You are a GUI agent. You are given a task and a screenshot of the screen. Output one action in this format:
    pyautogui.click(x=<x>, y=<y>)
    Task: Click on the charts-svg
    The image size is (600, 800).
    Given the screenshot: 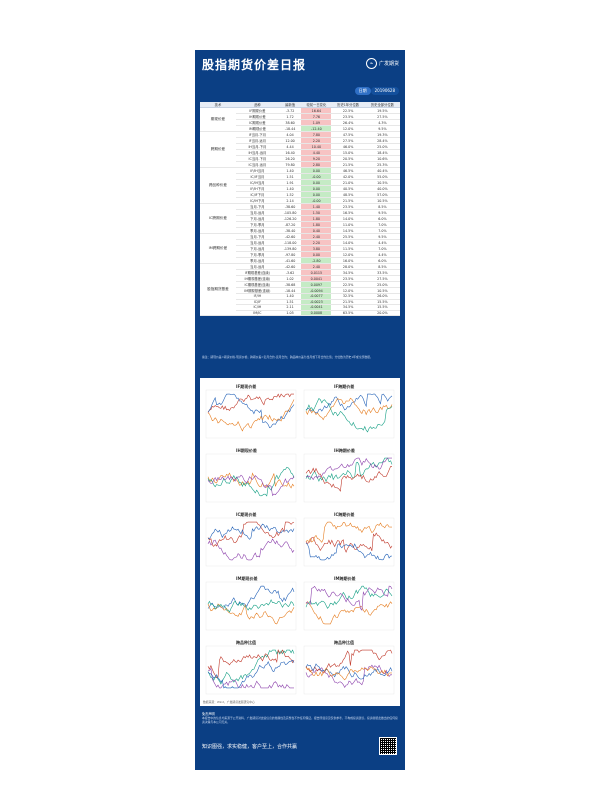 What is the action you would take?
    pyautogui.click(x=300, y=542)
    